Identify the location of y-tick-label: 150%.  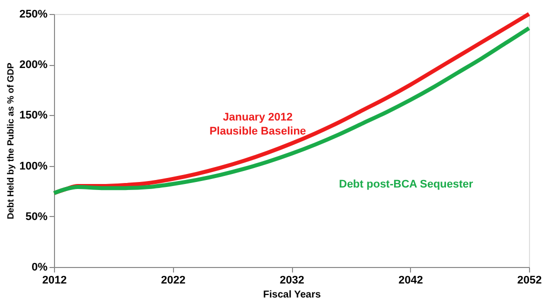
(33, 116).